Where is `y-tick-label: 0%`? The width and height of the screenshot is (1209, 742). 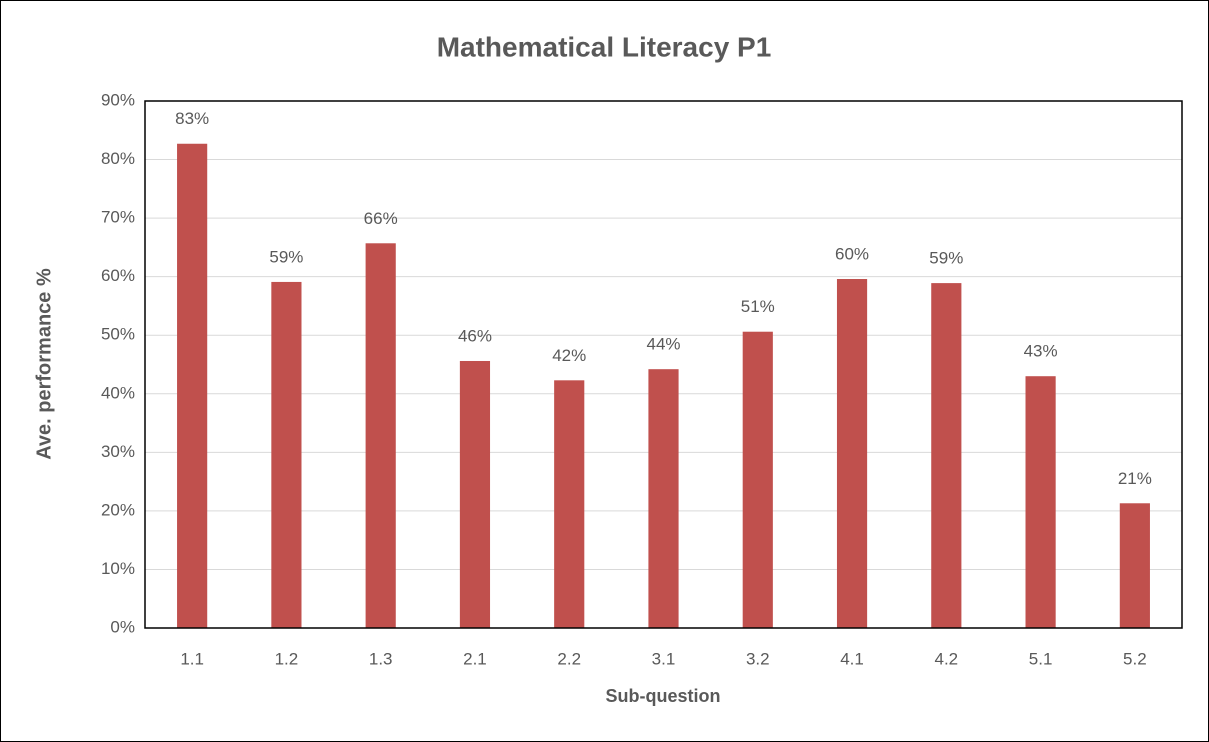 y-tick-label: 0% is located at coordinates (122, 626).